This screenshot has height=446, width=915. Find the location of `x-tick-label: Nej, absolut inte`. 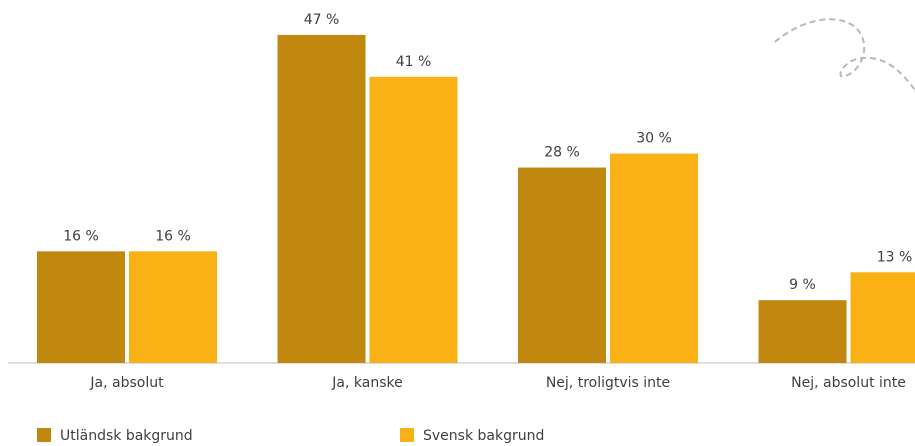

x-tick-label: Nej, absolut inte is located at coordinates (848, 383).